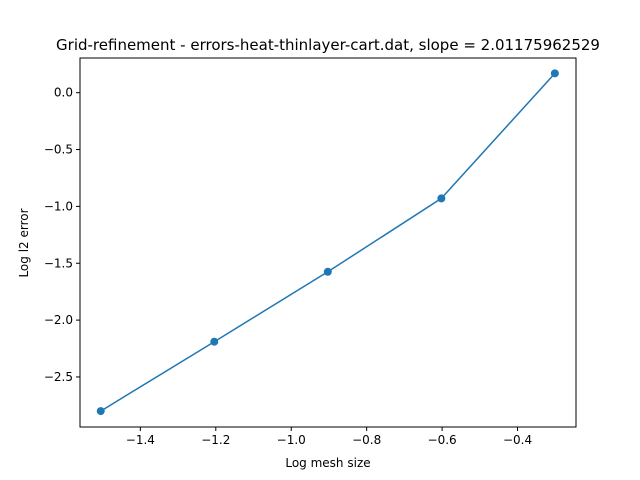 The height and width of the screenshot is (480, 640). I want to click on x-tick-label: −0.4, so click(517, 440).